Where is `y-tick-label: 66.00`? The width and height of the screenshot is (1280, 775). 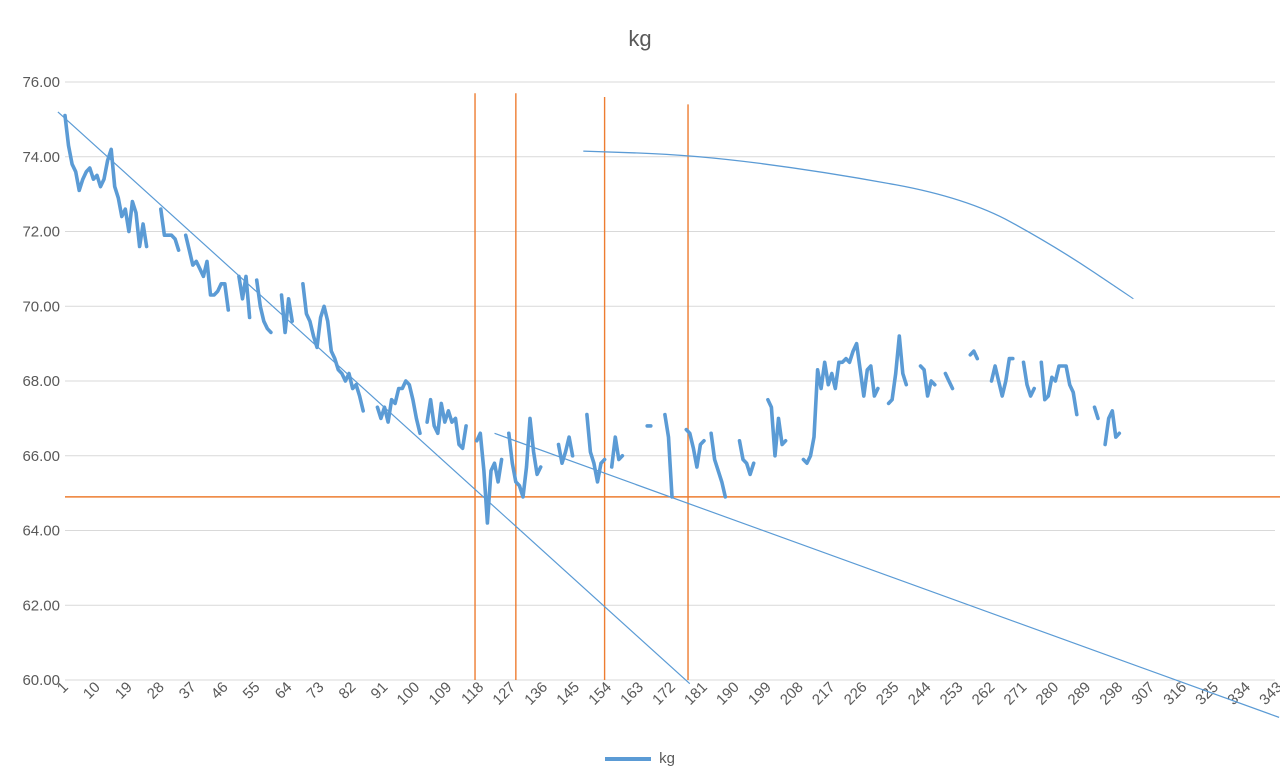 y-tick-label: 66.00 is located at coordinates (41, 456).